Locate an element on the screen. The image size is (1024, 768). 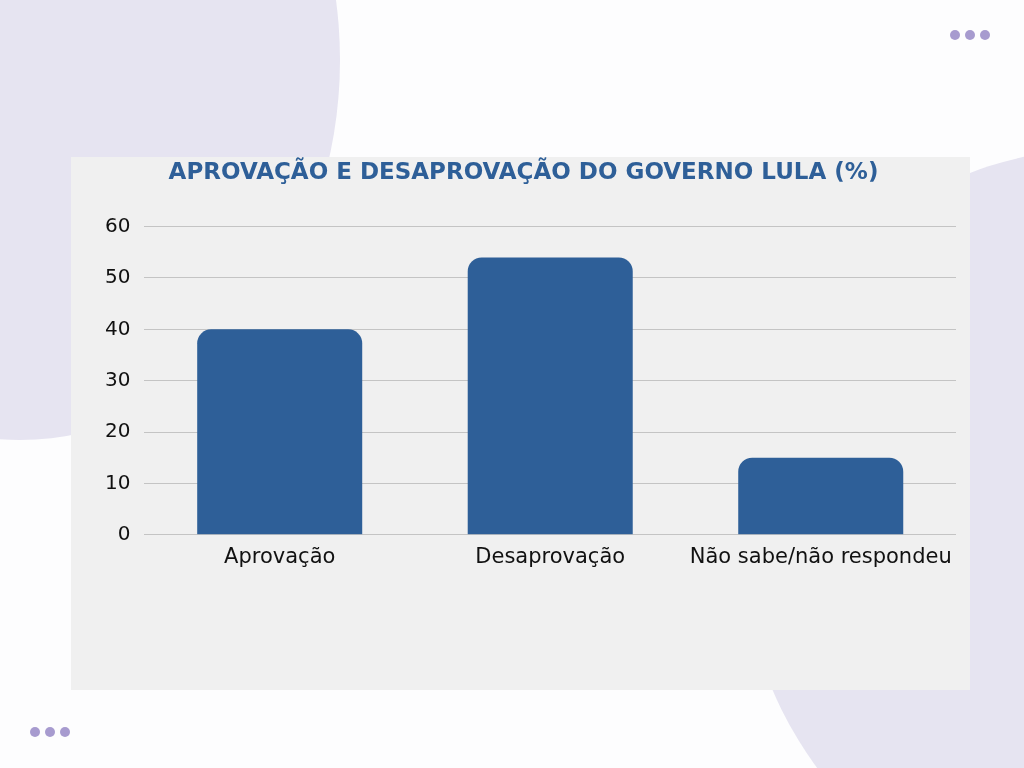
y-tick-label: 30 is located at coordinates (118, 378).